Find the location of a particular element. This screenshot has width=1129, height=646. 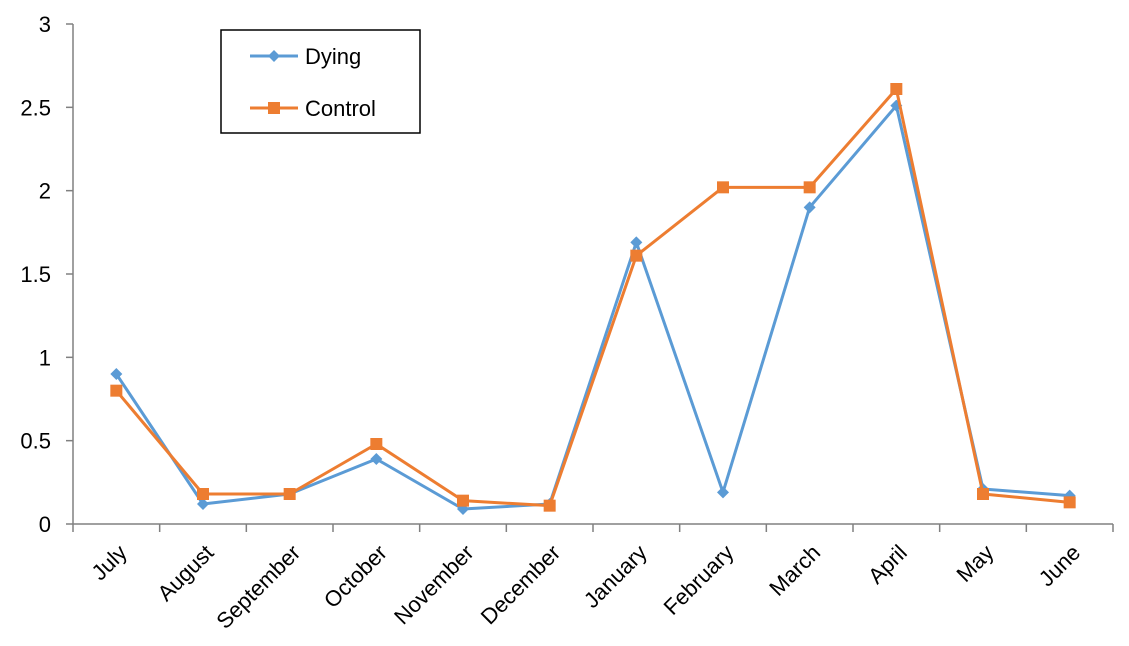

y-tick-label: 3 is located at coordinates (45, 24).